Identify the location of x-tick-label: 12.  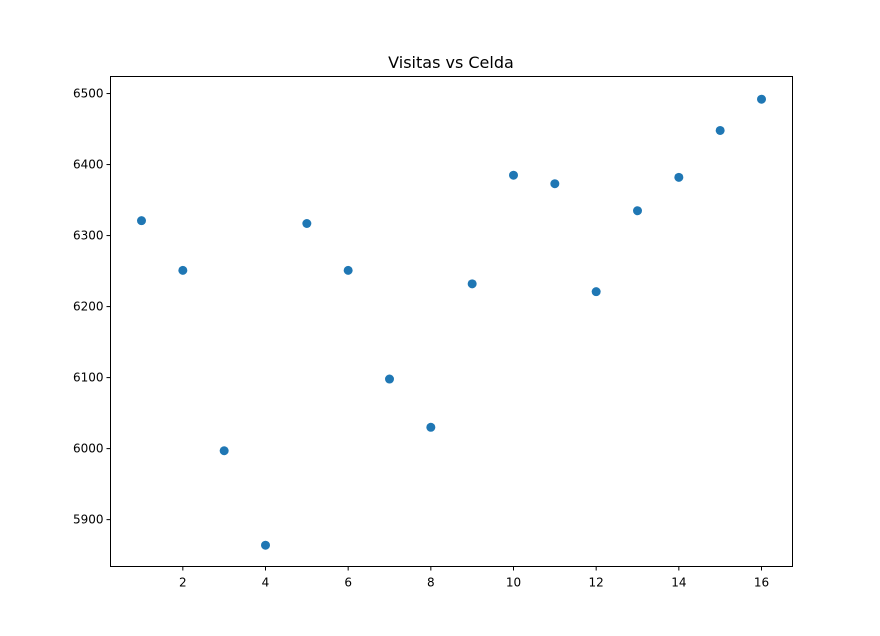
(596, 583).